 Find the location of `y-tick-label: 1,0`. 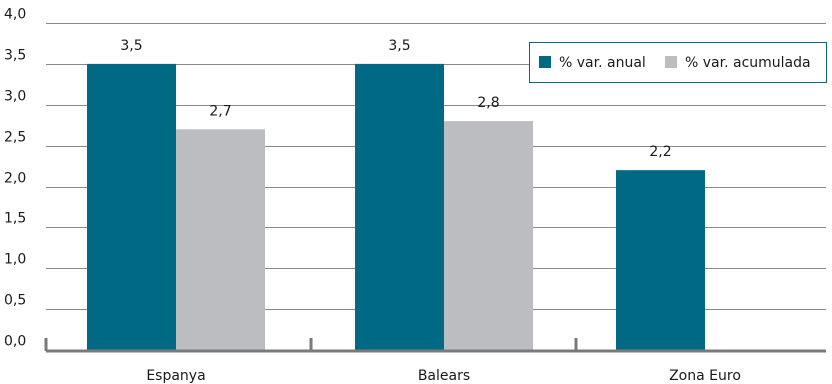

y-tick-label: 1,0 is located at coordinates (15, 260).